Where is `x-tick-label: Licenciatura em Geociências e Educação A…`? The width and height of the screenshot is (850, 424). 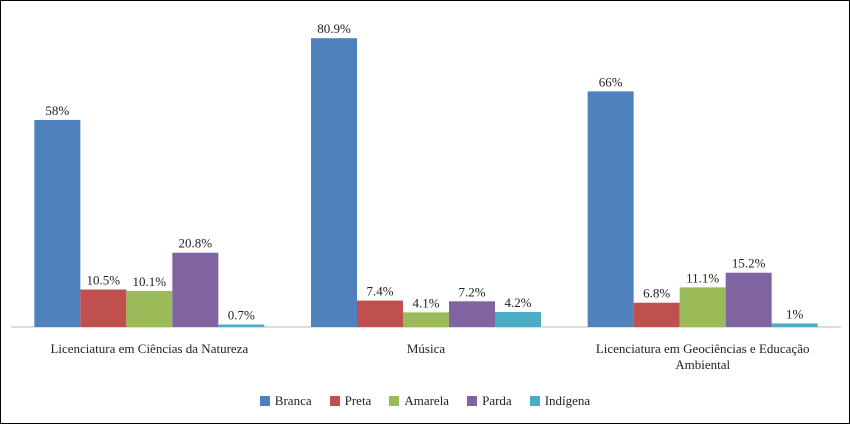 x-tick-label: Licenciatura em Geociências e Educação A… is located at coordinates (702, 356).